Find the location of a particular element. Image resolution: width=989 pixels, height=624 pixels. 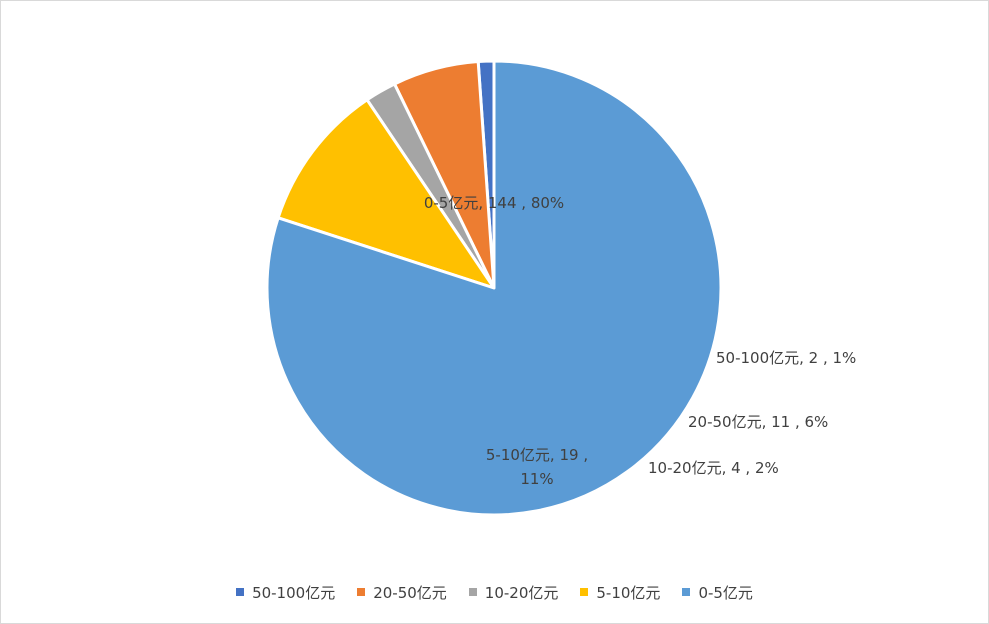

legend-label: 5-10亿元 is located at coordinates (628, 592).